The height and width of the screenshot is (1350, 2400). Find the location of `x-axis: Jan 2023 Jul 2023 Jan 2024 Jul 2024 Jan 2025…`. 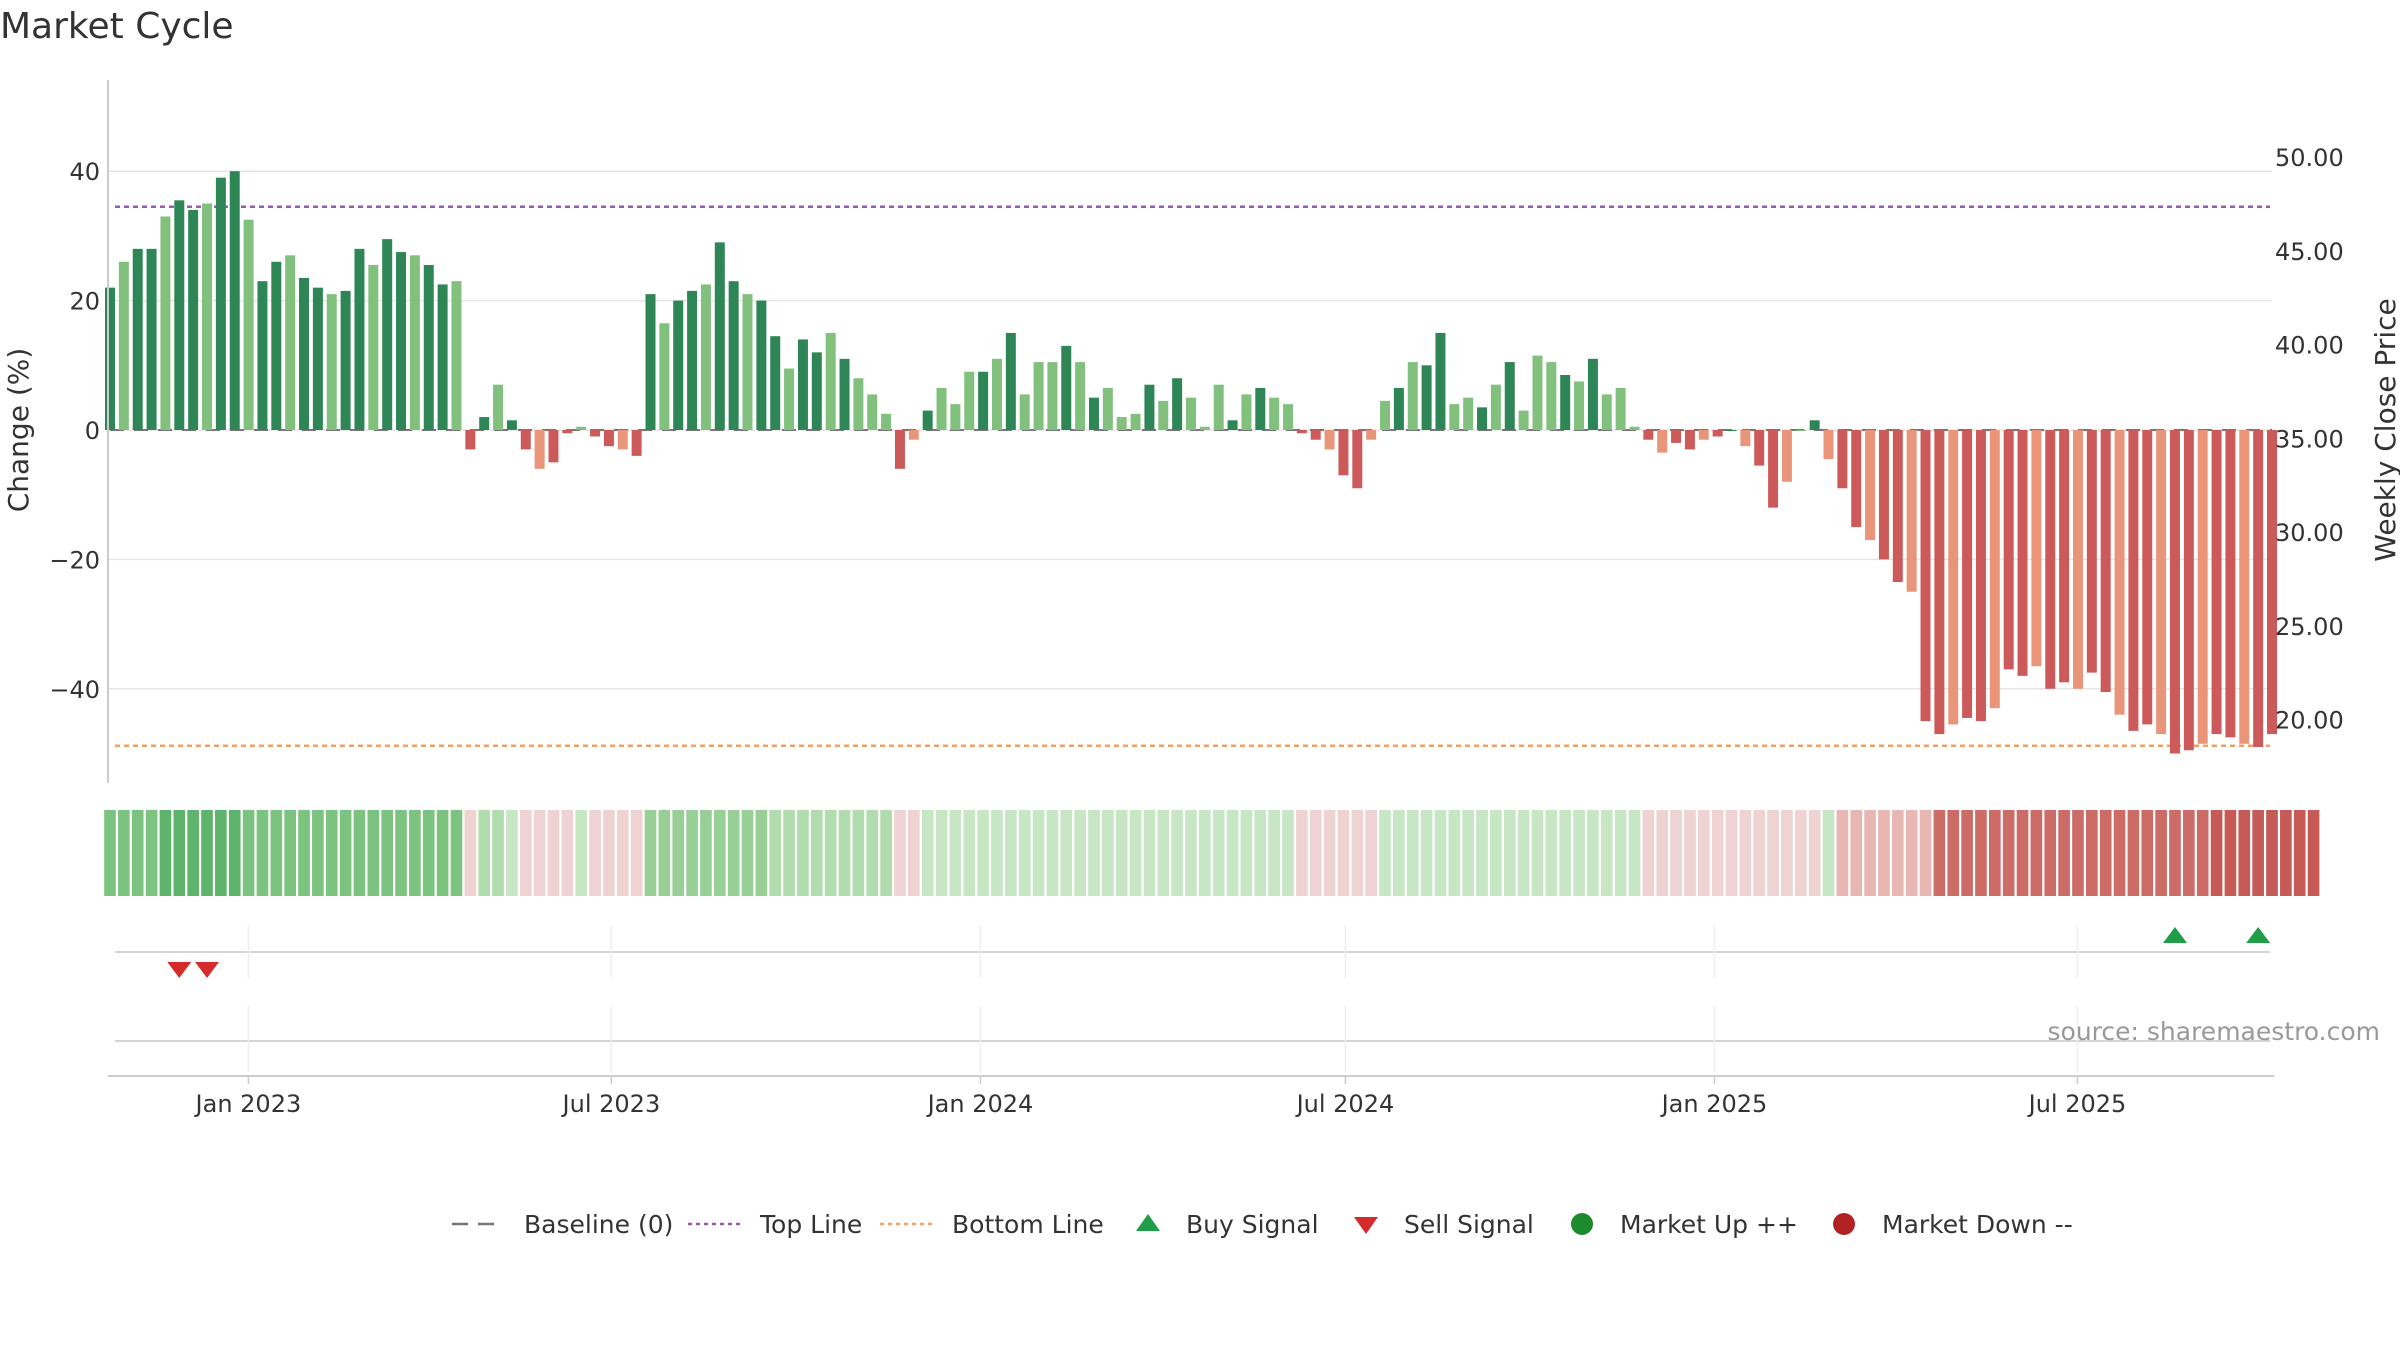

x-axis: Jan 2023 Jul 2023 Jan 2024 Jul 2024 Jan 2025… is located at coordinates (1191, 1021).